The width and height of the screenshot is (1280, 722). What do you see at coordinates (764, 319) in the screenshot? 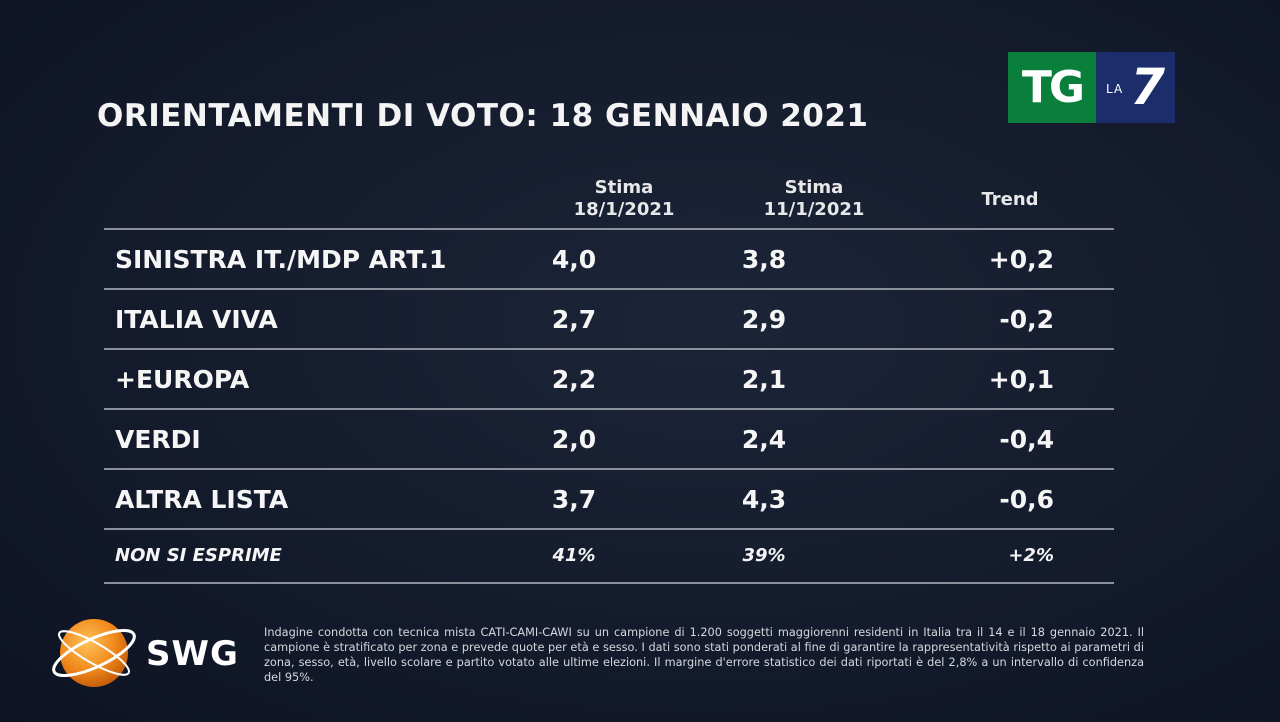
I see `stima-11-value: 2,9` at bounding box center [764, 319].